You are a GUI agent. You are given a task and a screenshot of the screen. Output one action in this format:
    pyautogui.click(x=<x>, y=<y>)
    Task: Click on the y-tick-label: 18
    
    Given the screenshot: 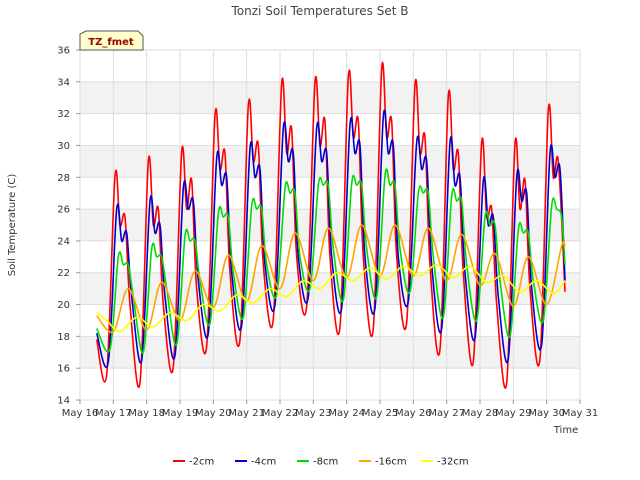 What is the action you would take?
    pyautogui.click(x=63, y=337)
    